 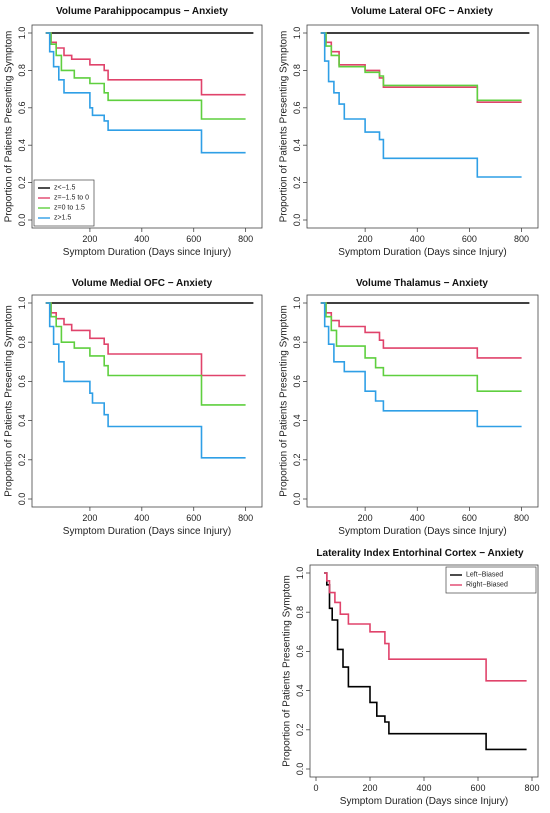 What do you see at coordinates (64, 203) in the screenshot?
I see `legend: z<−1.5 z=−1.5 to 0 z=0 to 1.5 z>1.5` at bounding box center [64, 203].